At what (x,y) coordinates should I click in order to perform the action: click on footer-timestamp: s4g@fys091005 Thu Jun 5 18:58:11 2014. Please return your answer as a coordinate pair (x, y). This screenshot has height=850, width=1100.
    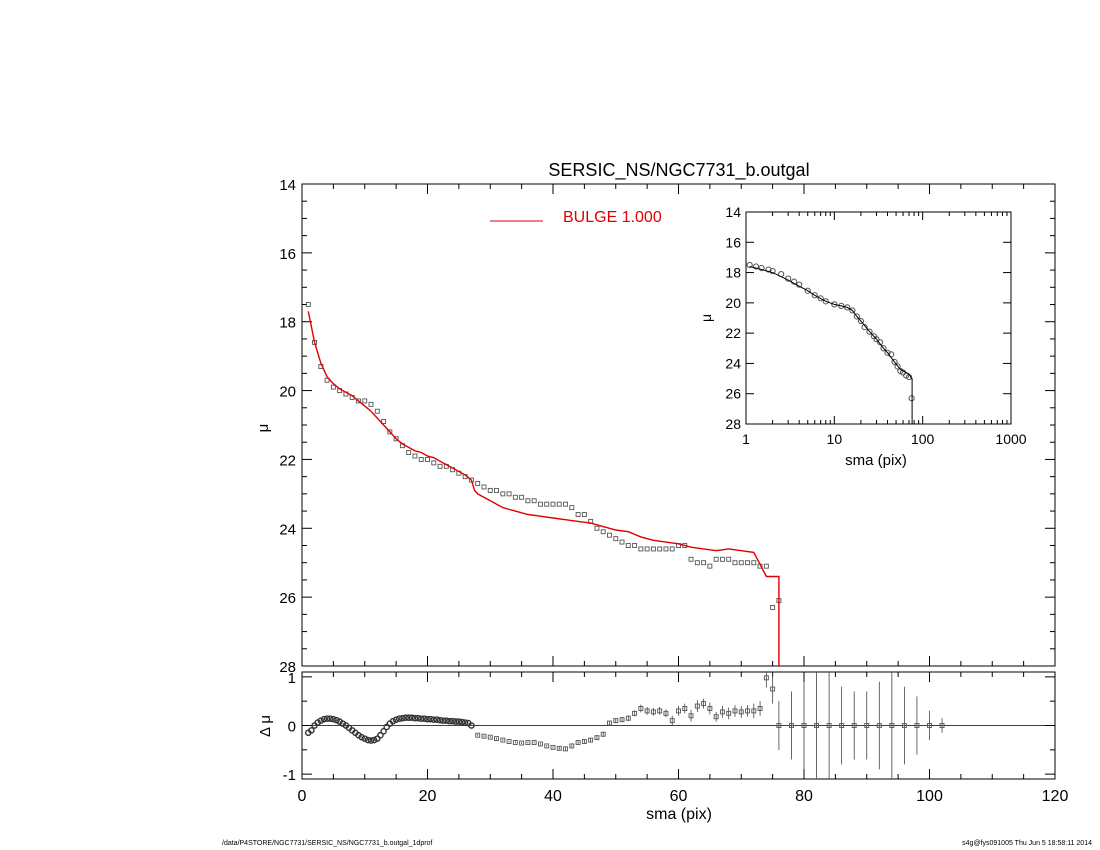
    Looking at the image, I should click on (1027, 843).